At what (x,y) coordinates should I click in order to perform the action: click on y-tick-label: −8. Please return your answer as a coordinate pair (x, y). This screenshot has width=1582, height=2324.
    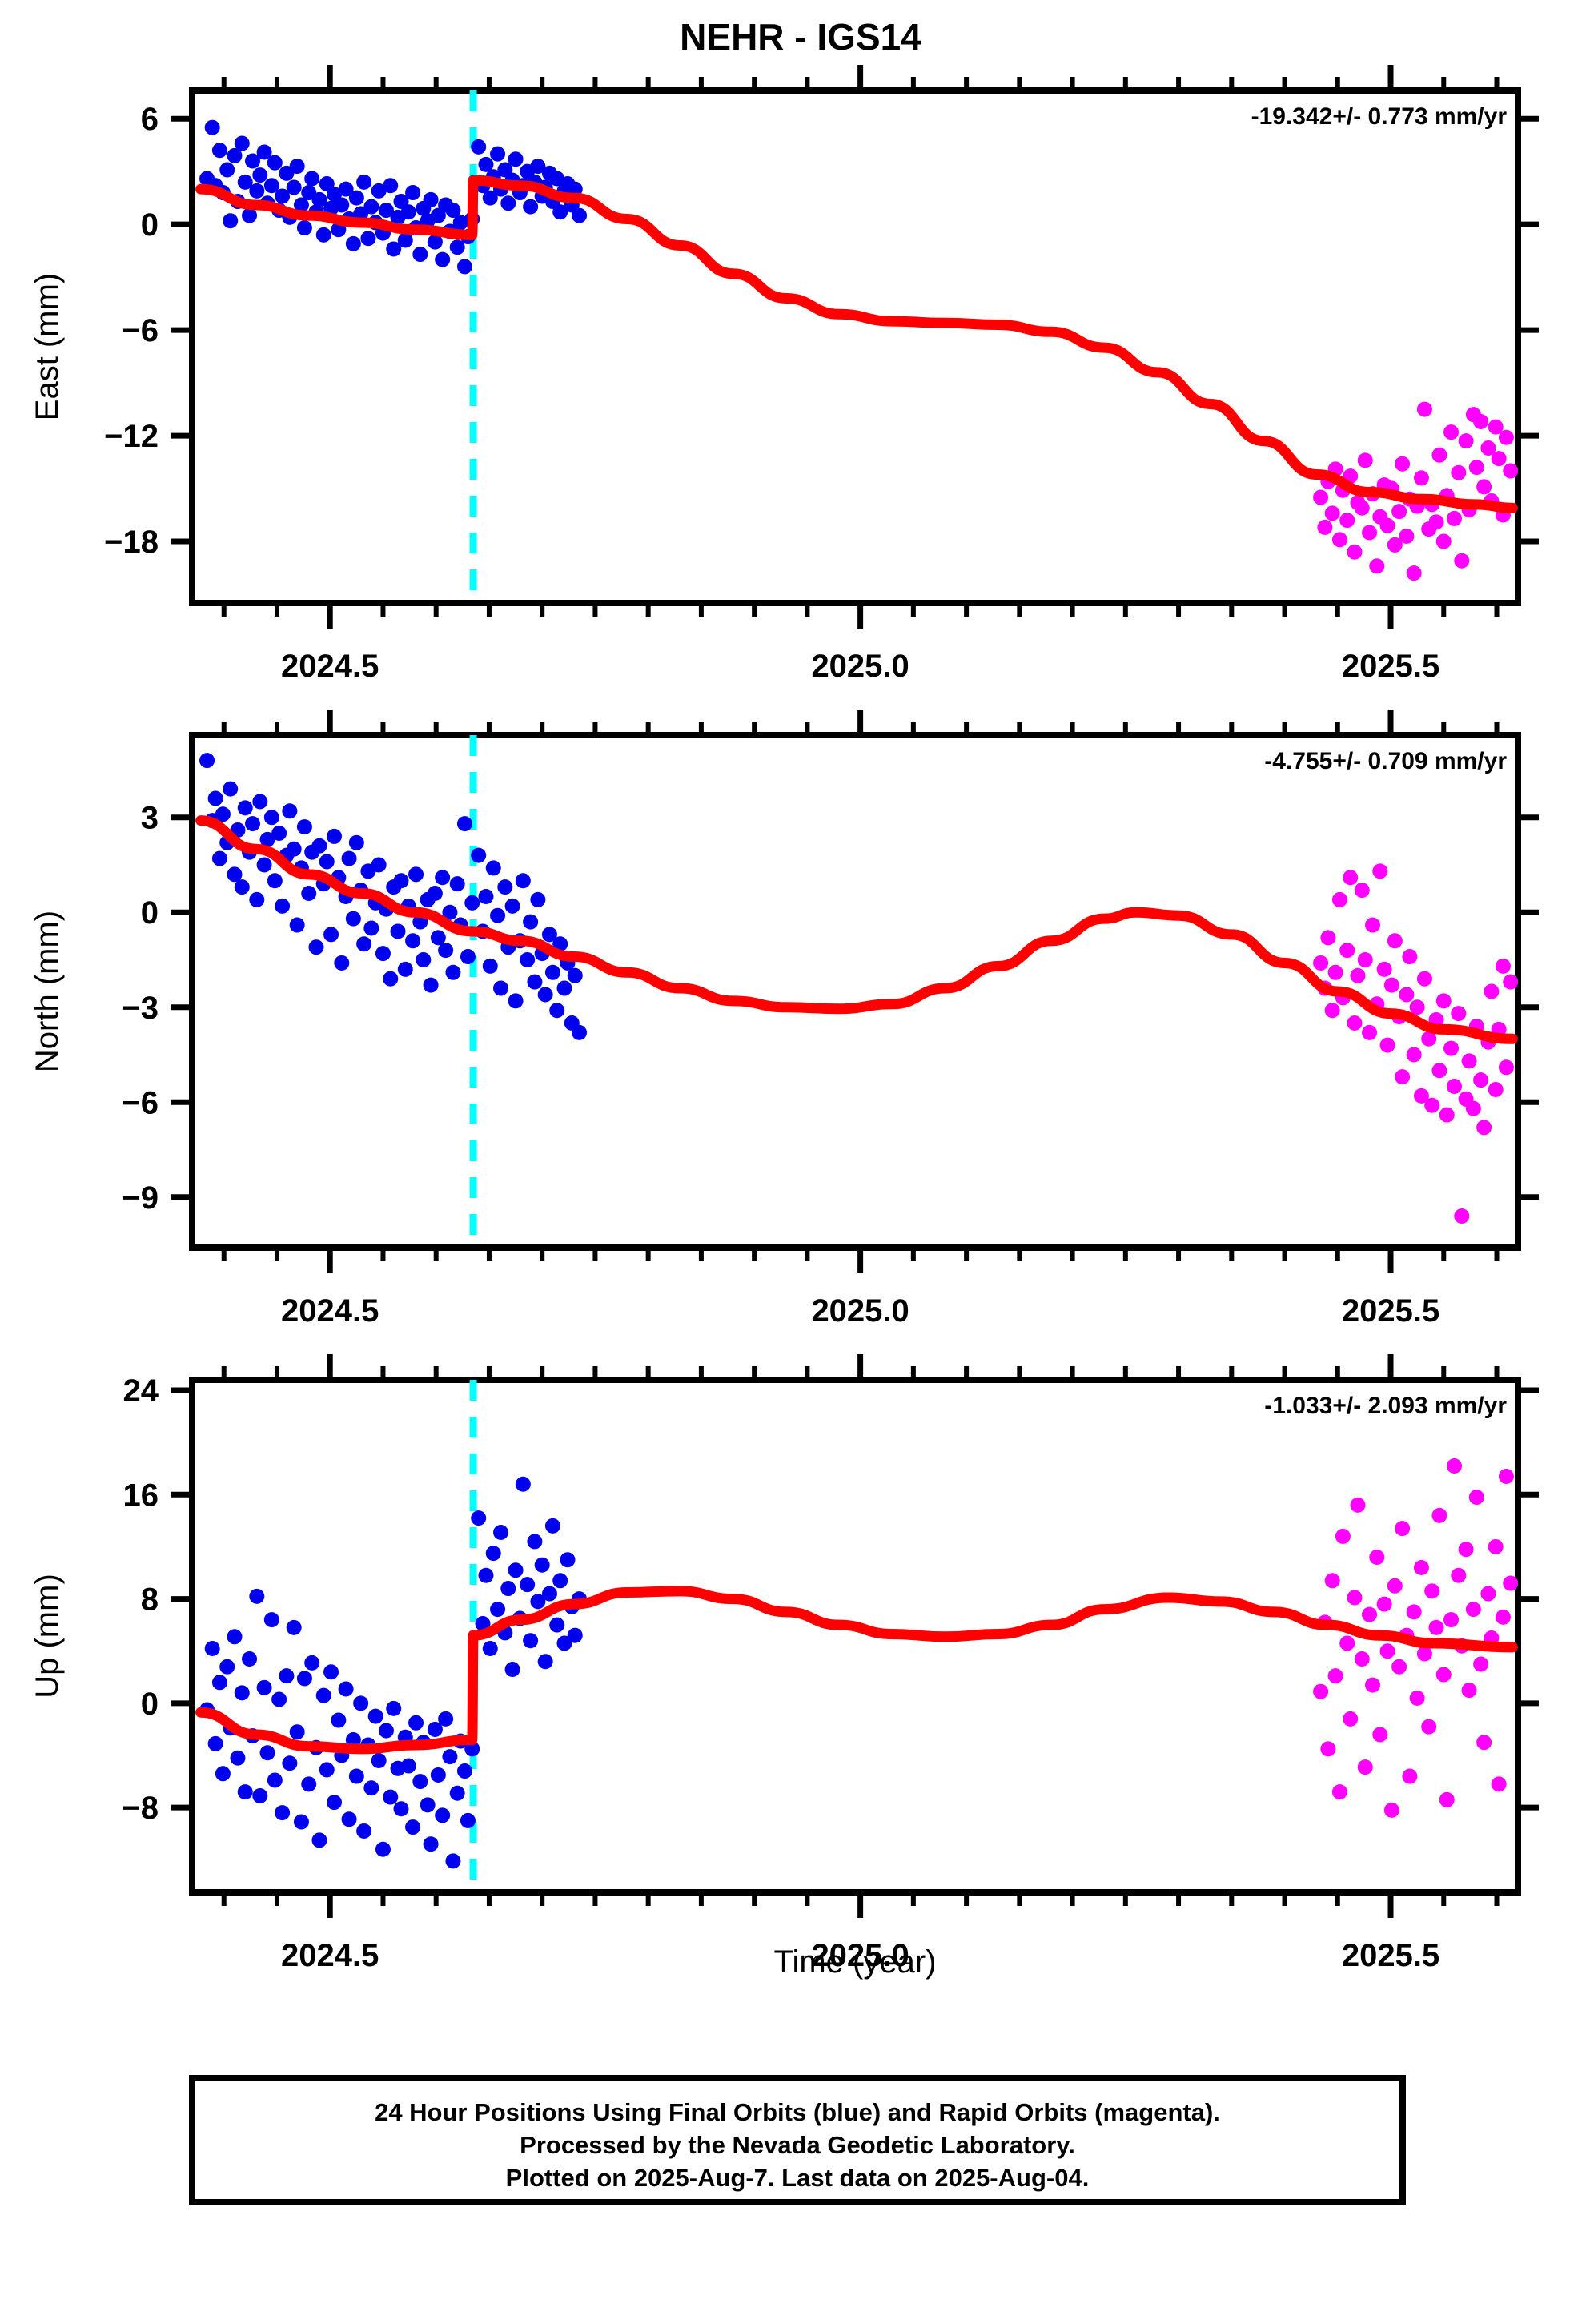
    Looking at the image, I should click on (140, 1808).